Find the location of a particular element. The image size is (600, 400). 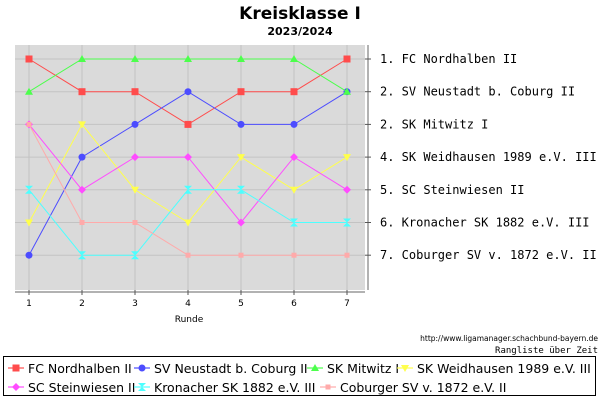

legend-label-1: FC Nordhalben II is located at coordinates (80, 368).